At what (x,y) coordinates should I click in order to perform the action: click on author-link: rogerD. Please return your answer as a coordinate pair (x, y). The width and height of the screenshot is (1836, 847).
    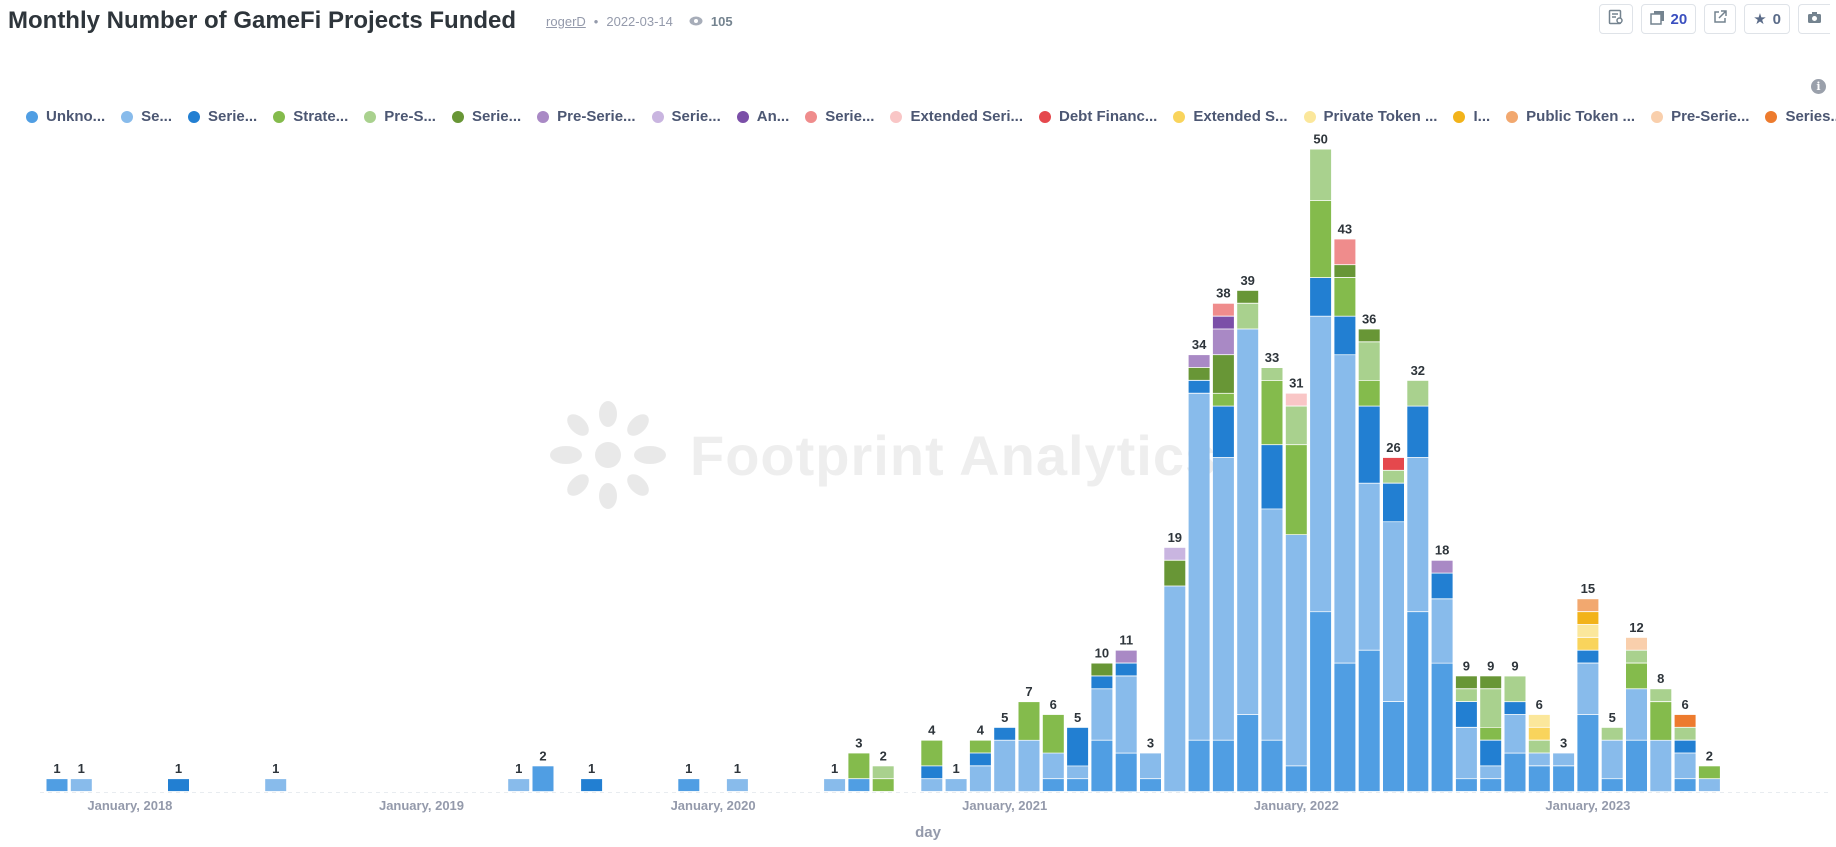
    Looking at the image, I should click on (566, 21).